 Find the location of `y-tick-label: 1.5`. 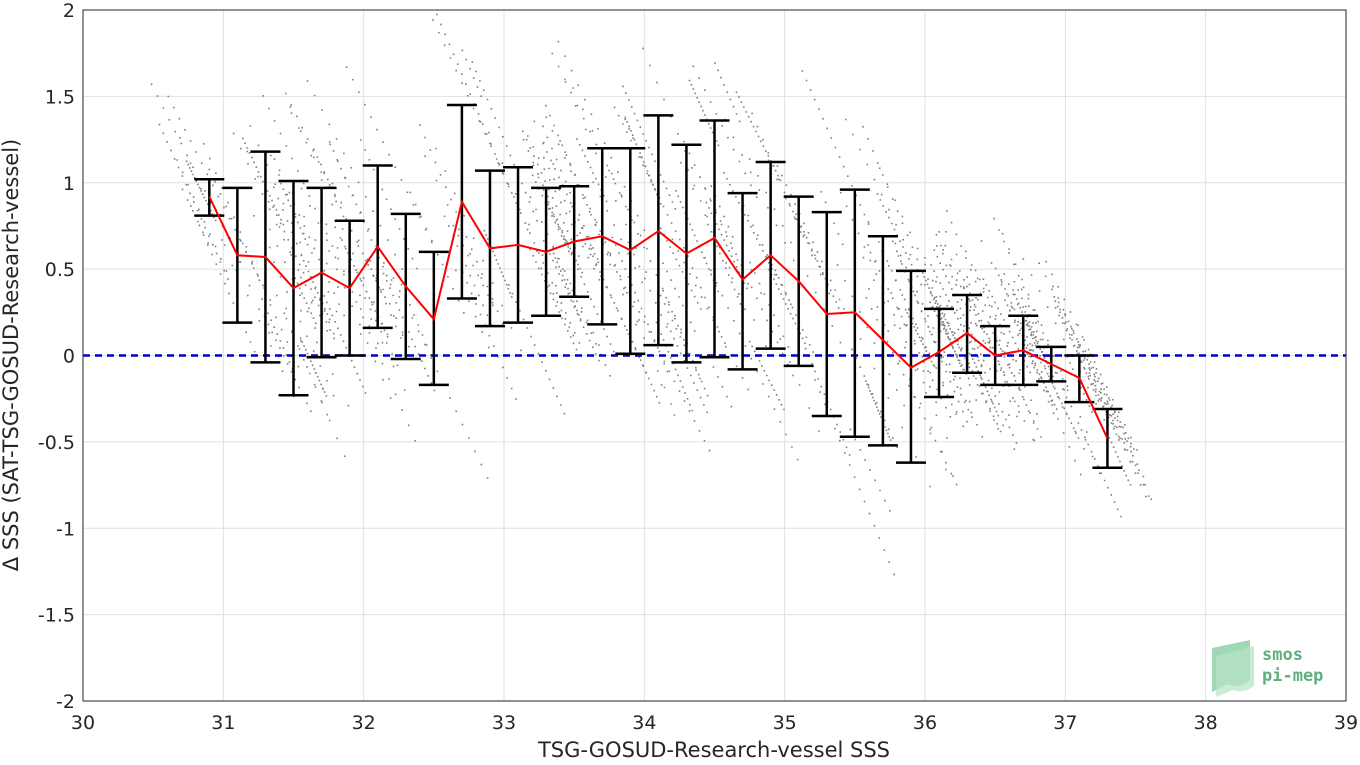

y-tick-label: 1.5 is located at coordinates (60, 97).